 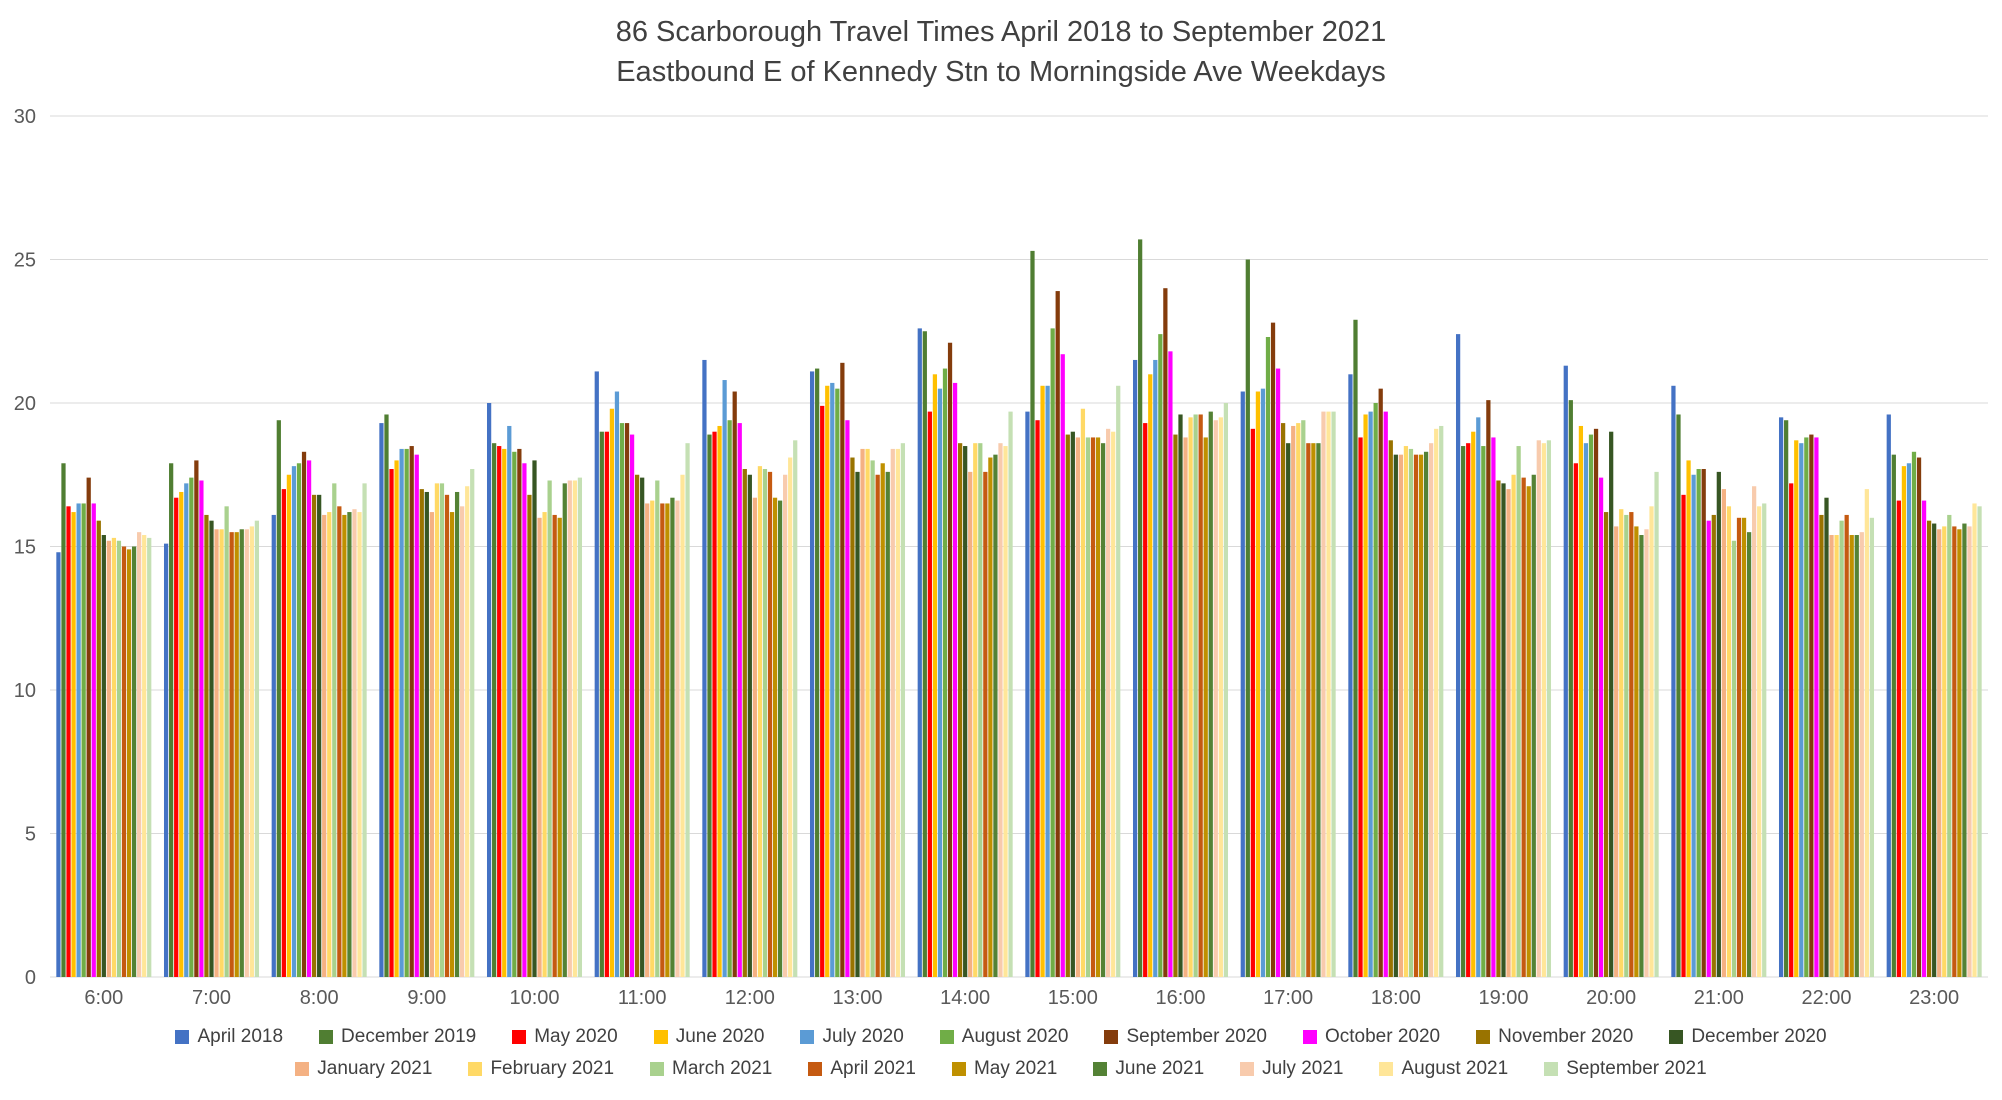 I want to click on x-axis-label: 8:00, so click(x=319, y=998).